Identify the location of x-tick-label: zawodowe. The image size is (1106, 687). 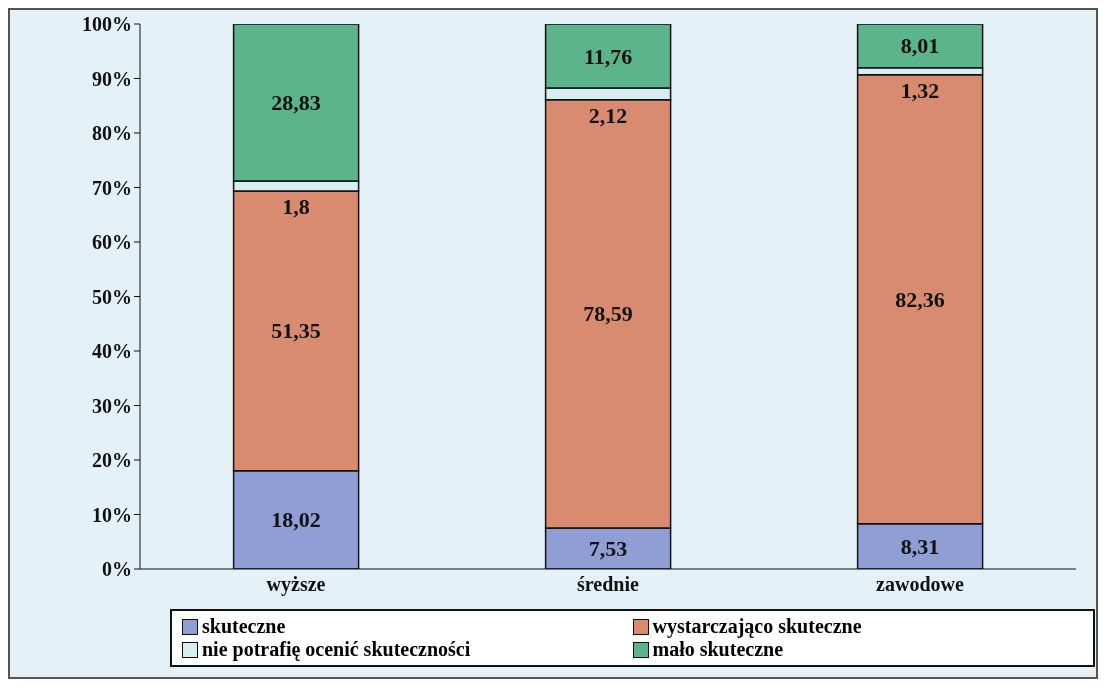
(920, 584).